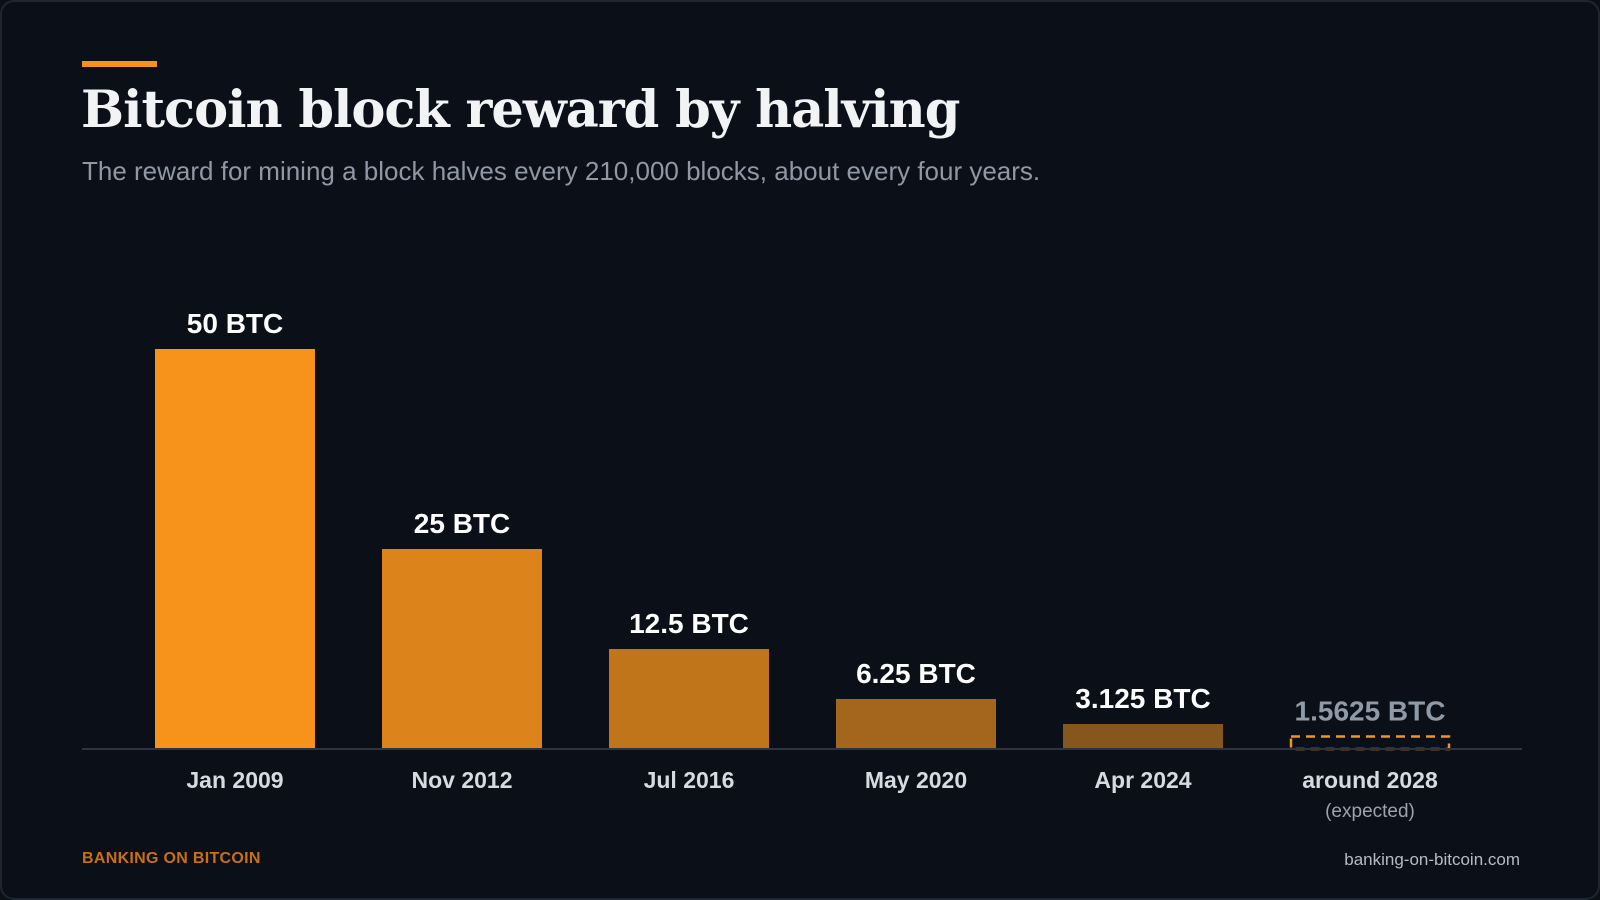 This screenshot has width=1600, height=900. Describe the element at coordinates (1370, 811) in the screenshot. I see `category-note: (expected)` at that location.